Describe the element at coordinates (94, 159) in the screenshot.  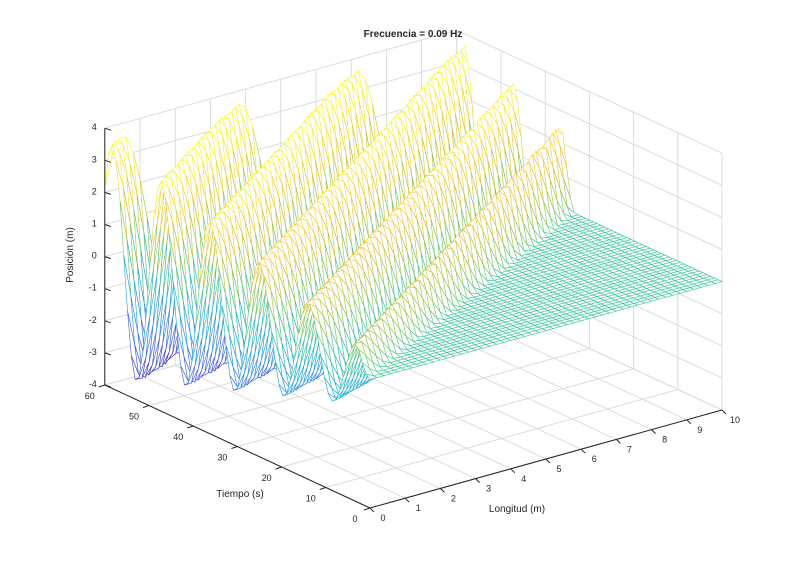
I see `z-tick-label: 3` at that location.